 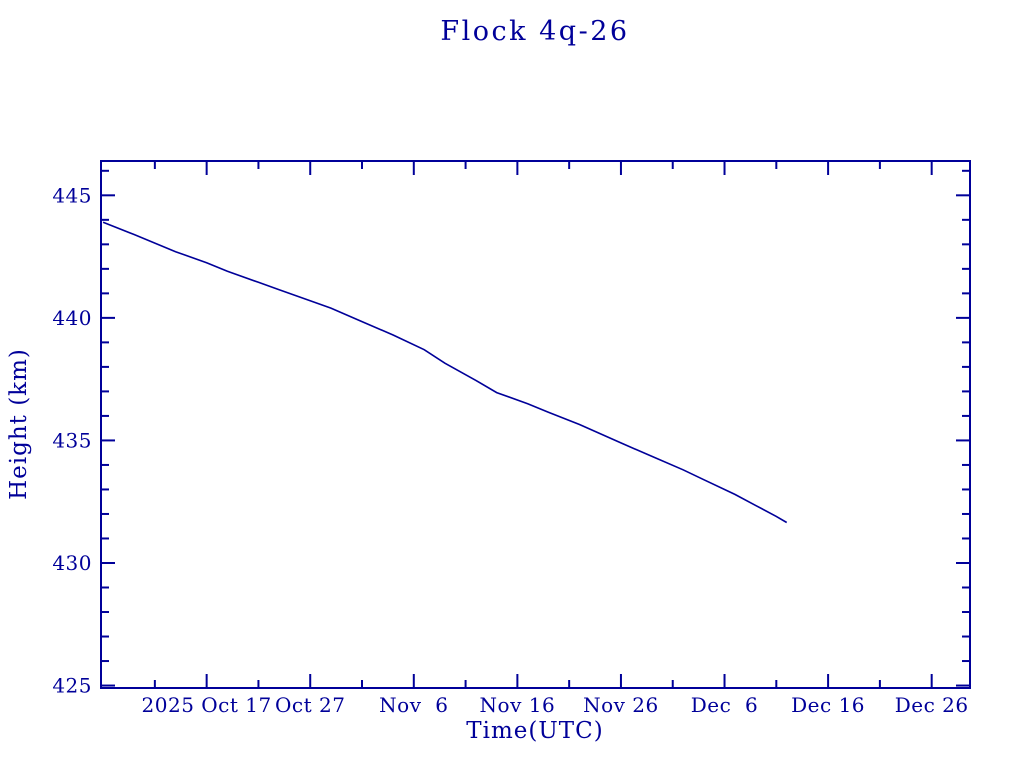 What do you see at coordinates (310, 705) in the screenshot?
I see `x-tick-label: Oct 27` at bounding box center [310, 705].